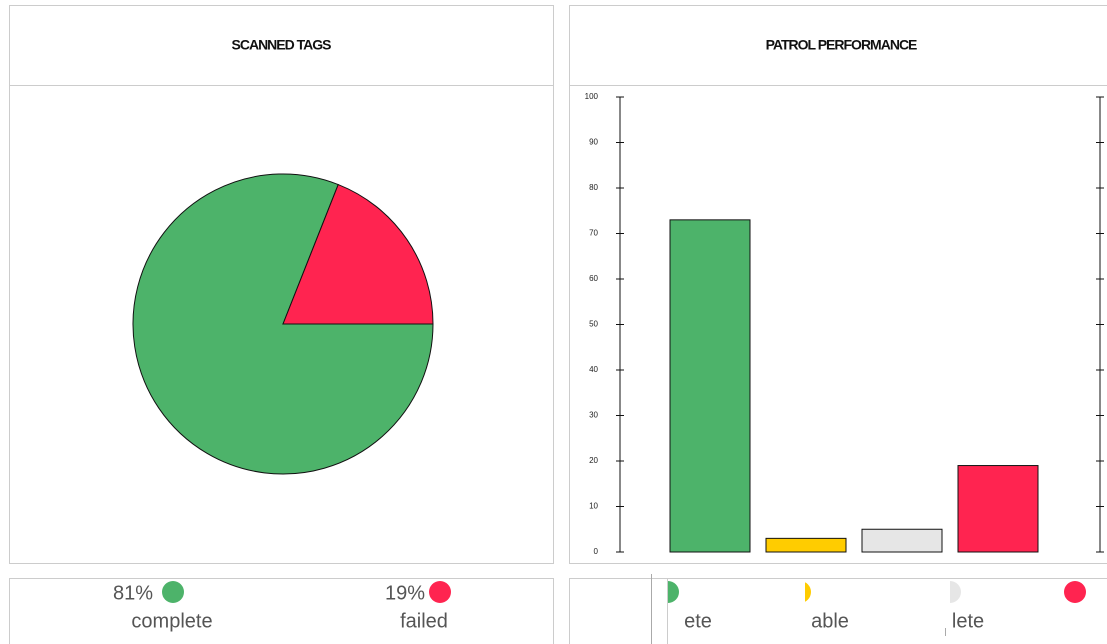 The height and width of the screenshot is (644, 1107). What do you see at coordinates (133, 593) in the screenshot?
I see `legend-value: 81%` at bounding box center [133, 593].